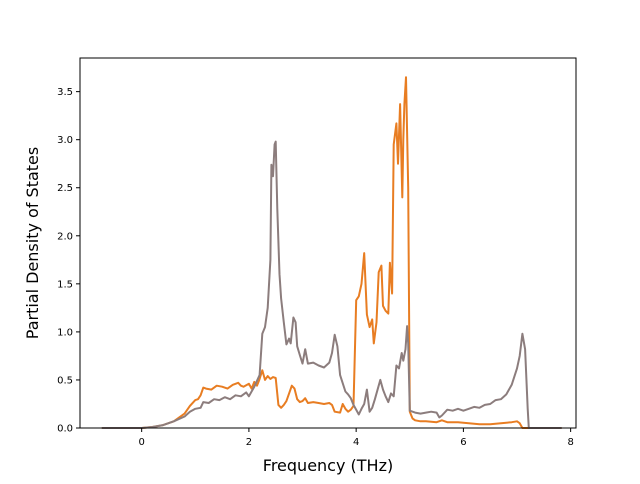  I want to click on y-tick-label: 3.0, so click(65, 140).